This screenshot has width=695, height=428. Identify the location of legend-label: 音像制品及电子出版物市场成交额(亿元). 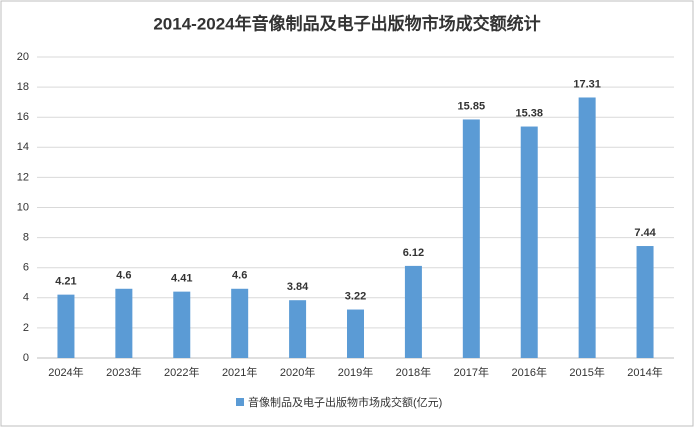
(345, 402).